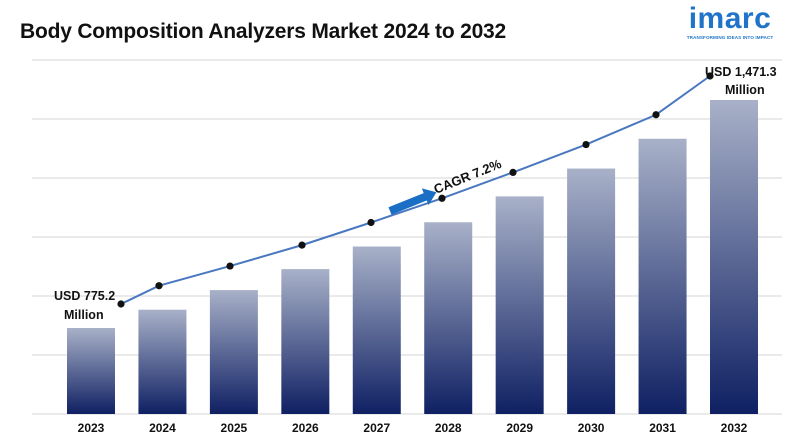 The width and height of the screenshot is (800, 433). Describe the element at coordinates (710, 76) in the screenshot. I see `trend-marker-2032` at that location.